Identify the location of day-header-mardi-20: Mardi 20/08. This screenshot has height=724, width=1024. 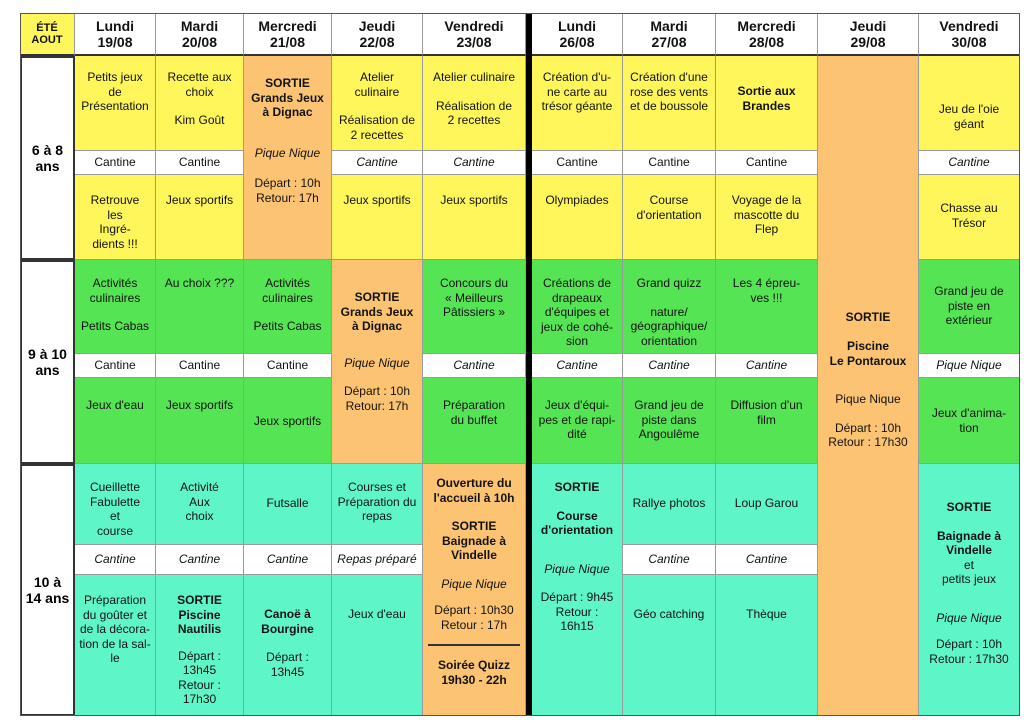
(200, 34).